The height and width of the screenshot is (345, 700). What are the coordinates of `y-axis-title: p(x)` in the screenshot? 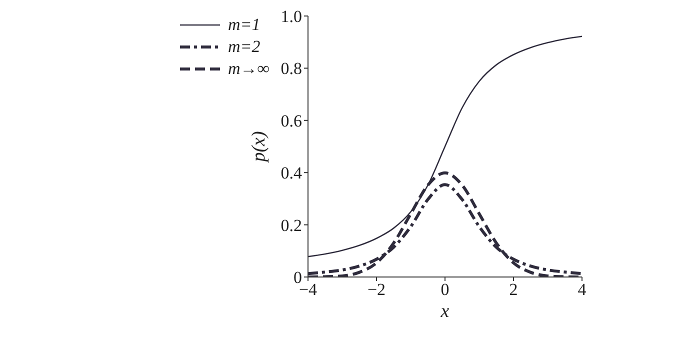 It's located at (259, 147).